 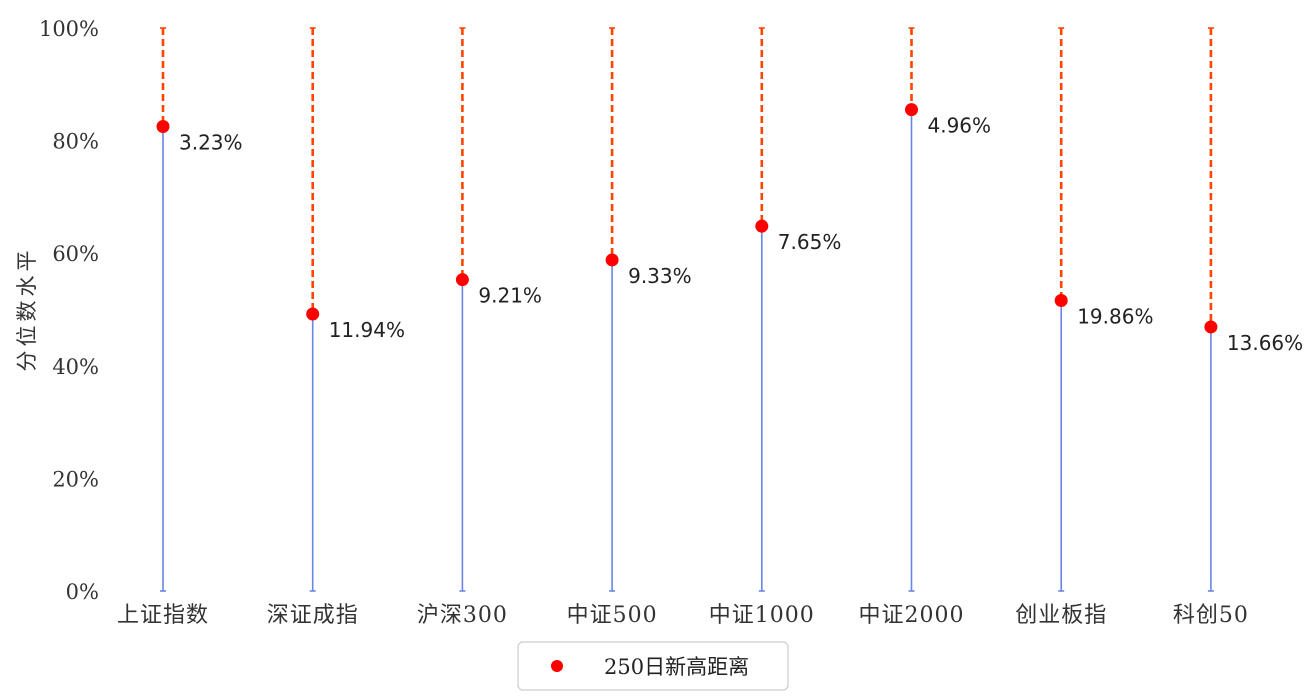 I want to click on x-axis-ticks: 上证指数 深证成指 沪深300 中证500 中证1000 中证2000 创业板指 科创50, so click(x=683, y=615).